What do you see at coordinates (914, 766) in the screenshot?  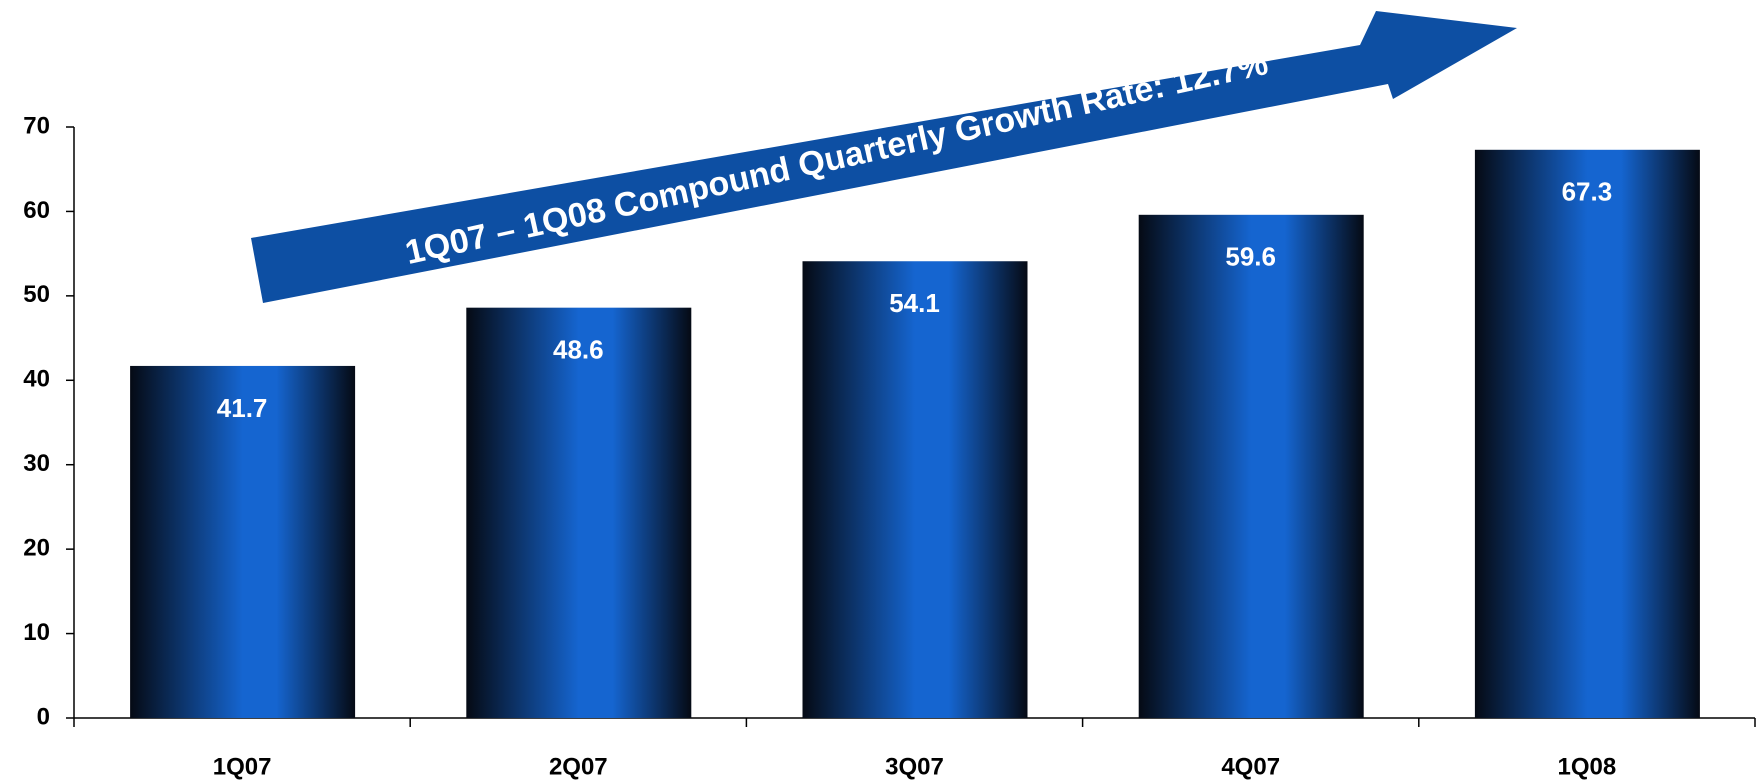 I see `x-tick-label: 3Q07` at bounding box center [914, 766].